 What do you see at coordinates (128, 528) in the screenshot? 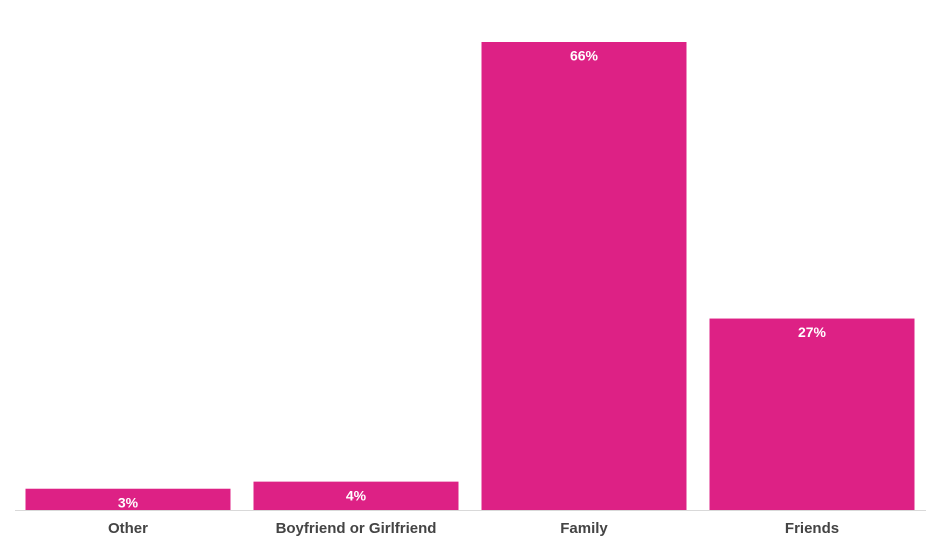
I see `x-tick-label: Other` at bounding box center [128, 528].